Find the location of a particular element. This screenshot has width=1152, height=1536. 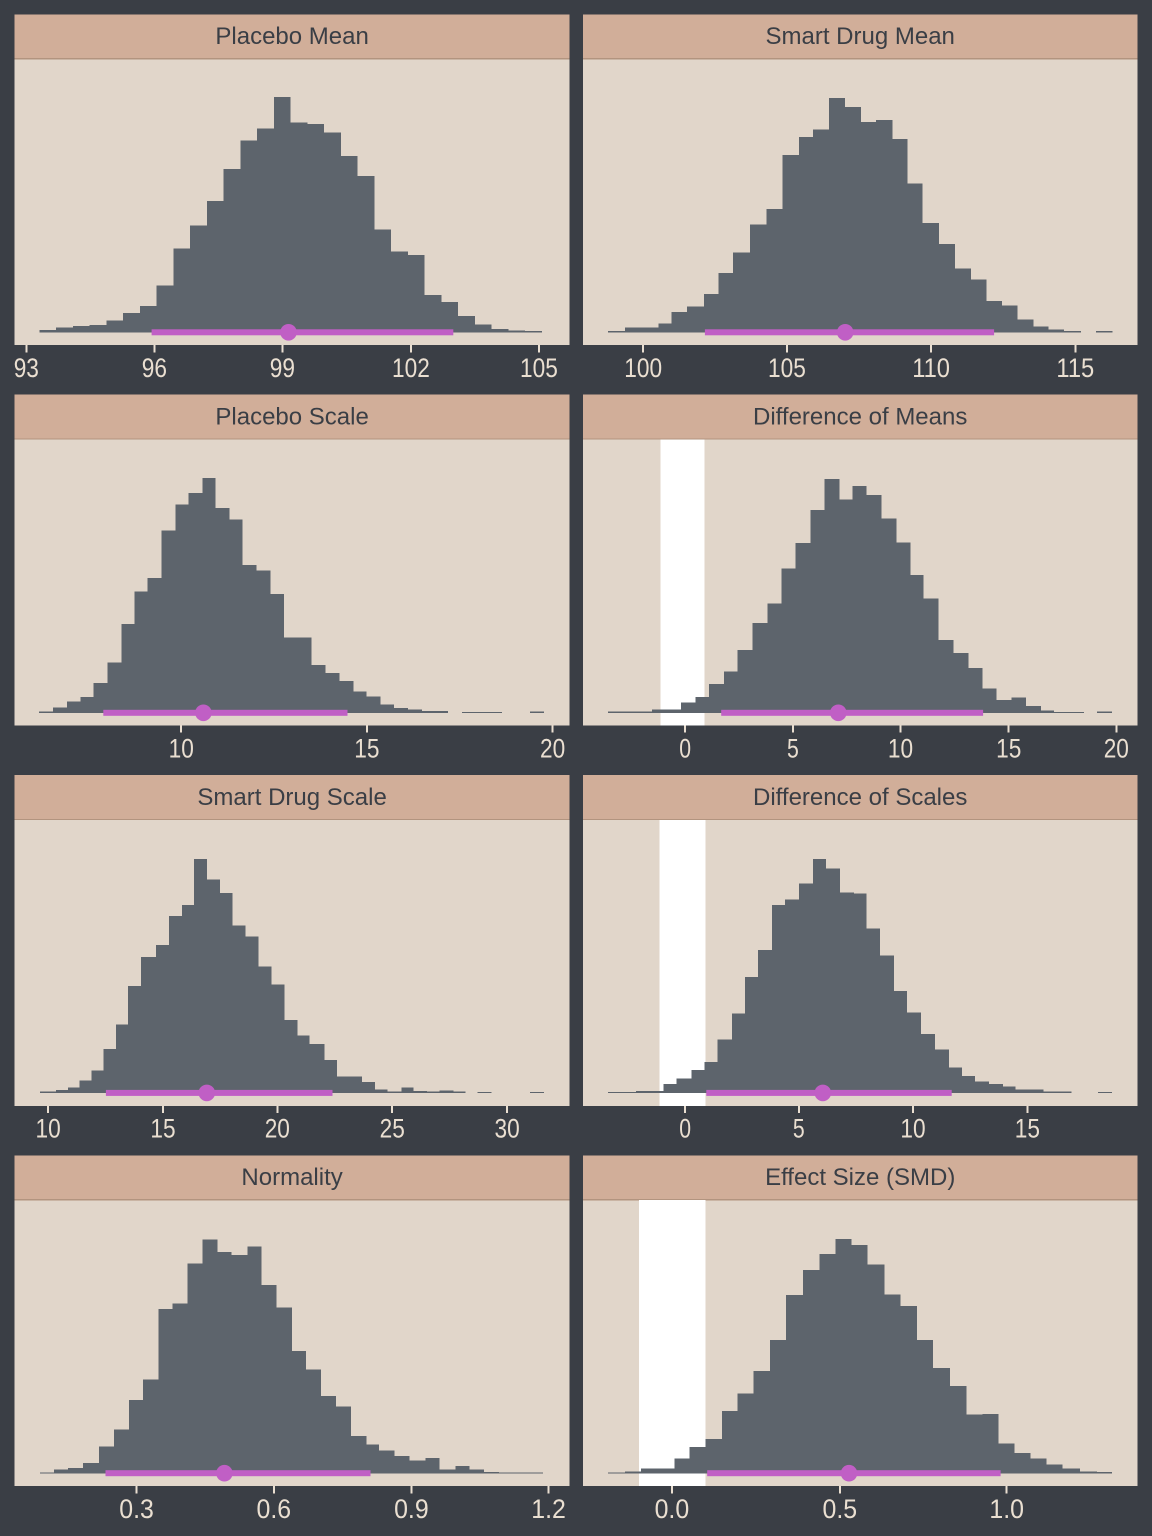

svg-text: 25 is located at coordinates (392, 1129).